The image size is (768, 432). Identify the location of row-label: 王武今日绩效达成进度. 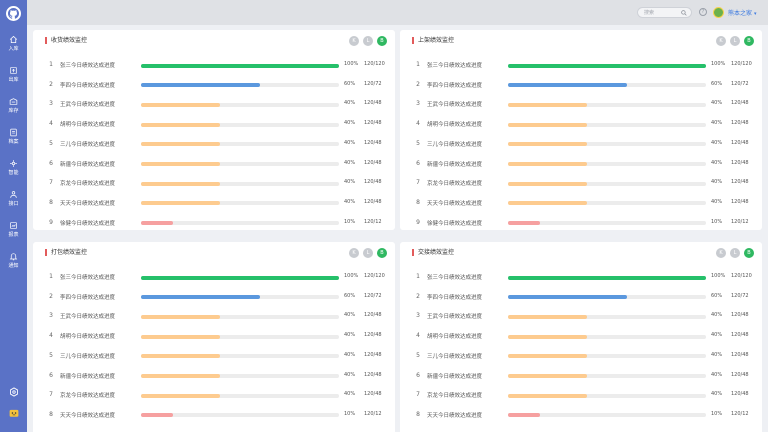
(455, 105).